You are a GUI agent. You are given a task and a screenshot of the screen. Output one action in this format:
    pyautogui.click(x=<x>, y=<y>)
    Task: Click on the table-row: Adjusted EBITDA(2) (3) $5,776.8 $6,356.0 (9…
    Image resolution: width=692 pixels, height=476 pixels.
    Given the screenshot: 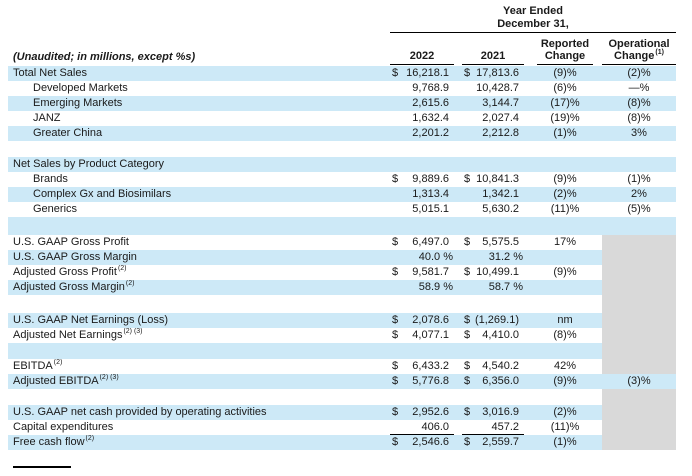 What is the action you would take?
    pyautogui.click(x=342, y=381)
    